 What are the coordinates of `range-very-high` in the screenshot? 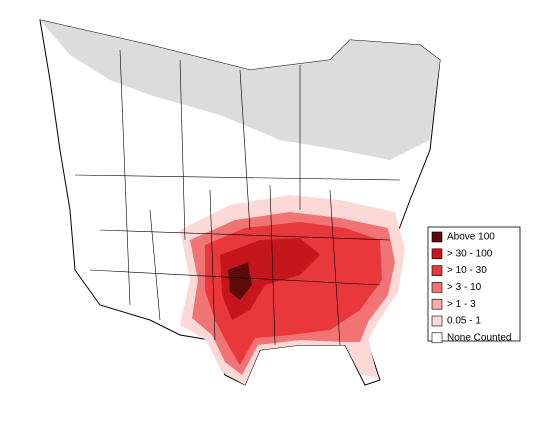 It's located at (270, 279).